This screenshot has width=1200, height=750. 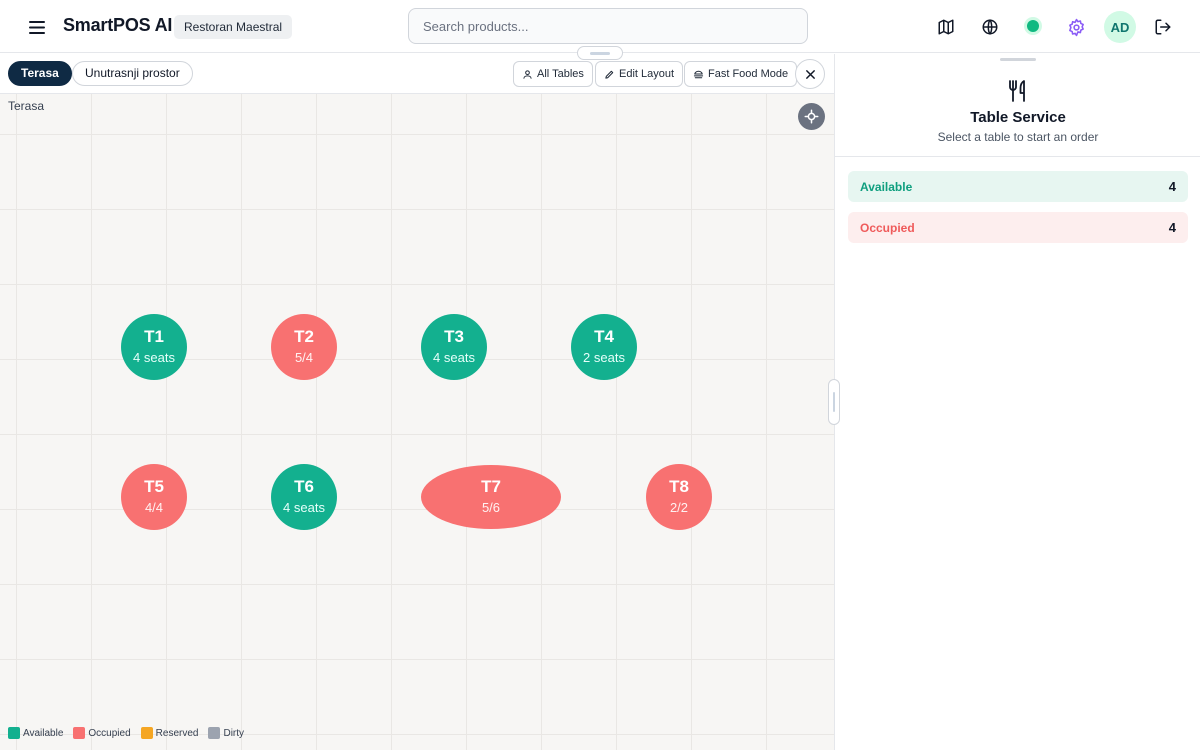 What do you see at coordinates (1018, 227) in the screenshot?
I see `occupied-tables-stat: Occupied 4` at bounding box center [1018, 227].